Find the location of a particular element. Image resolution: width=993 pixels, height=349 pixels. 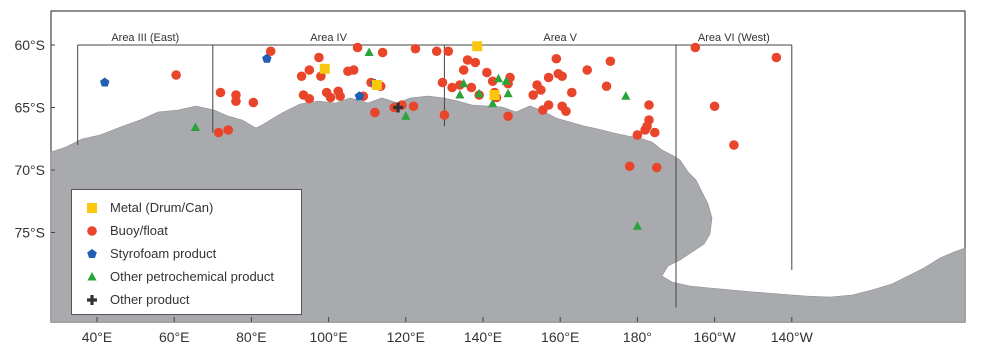

latitude-tick-label: 75°S is located at coordinates (29, 233).